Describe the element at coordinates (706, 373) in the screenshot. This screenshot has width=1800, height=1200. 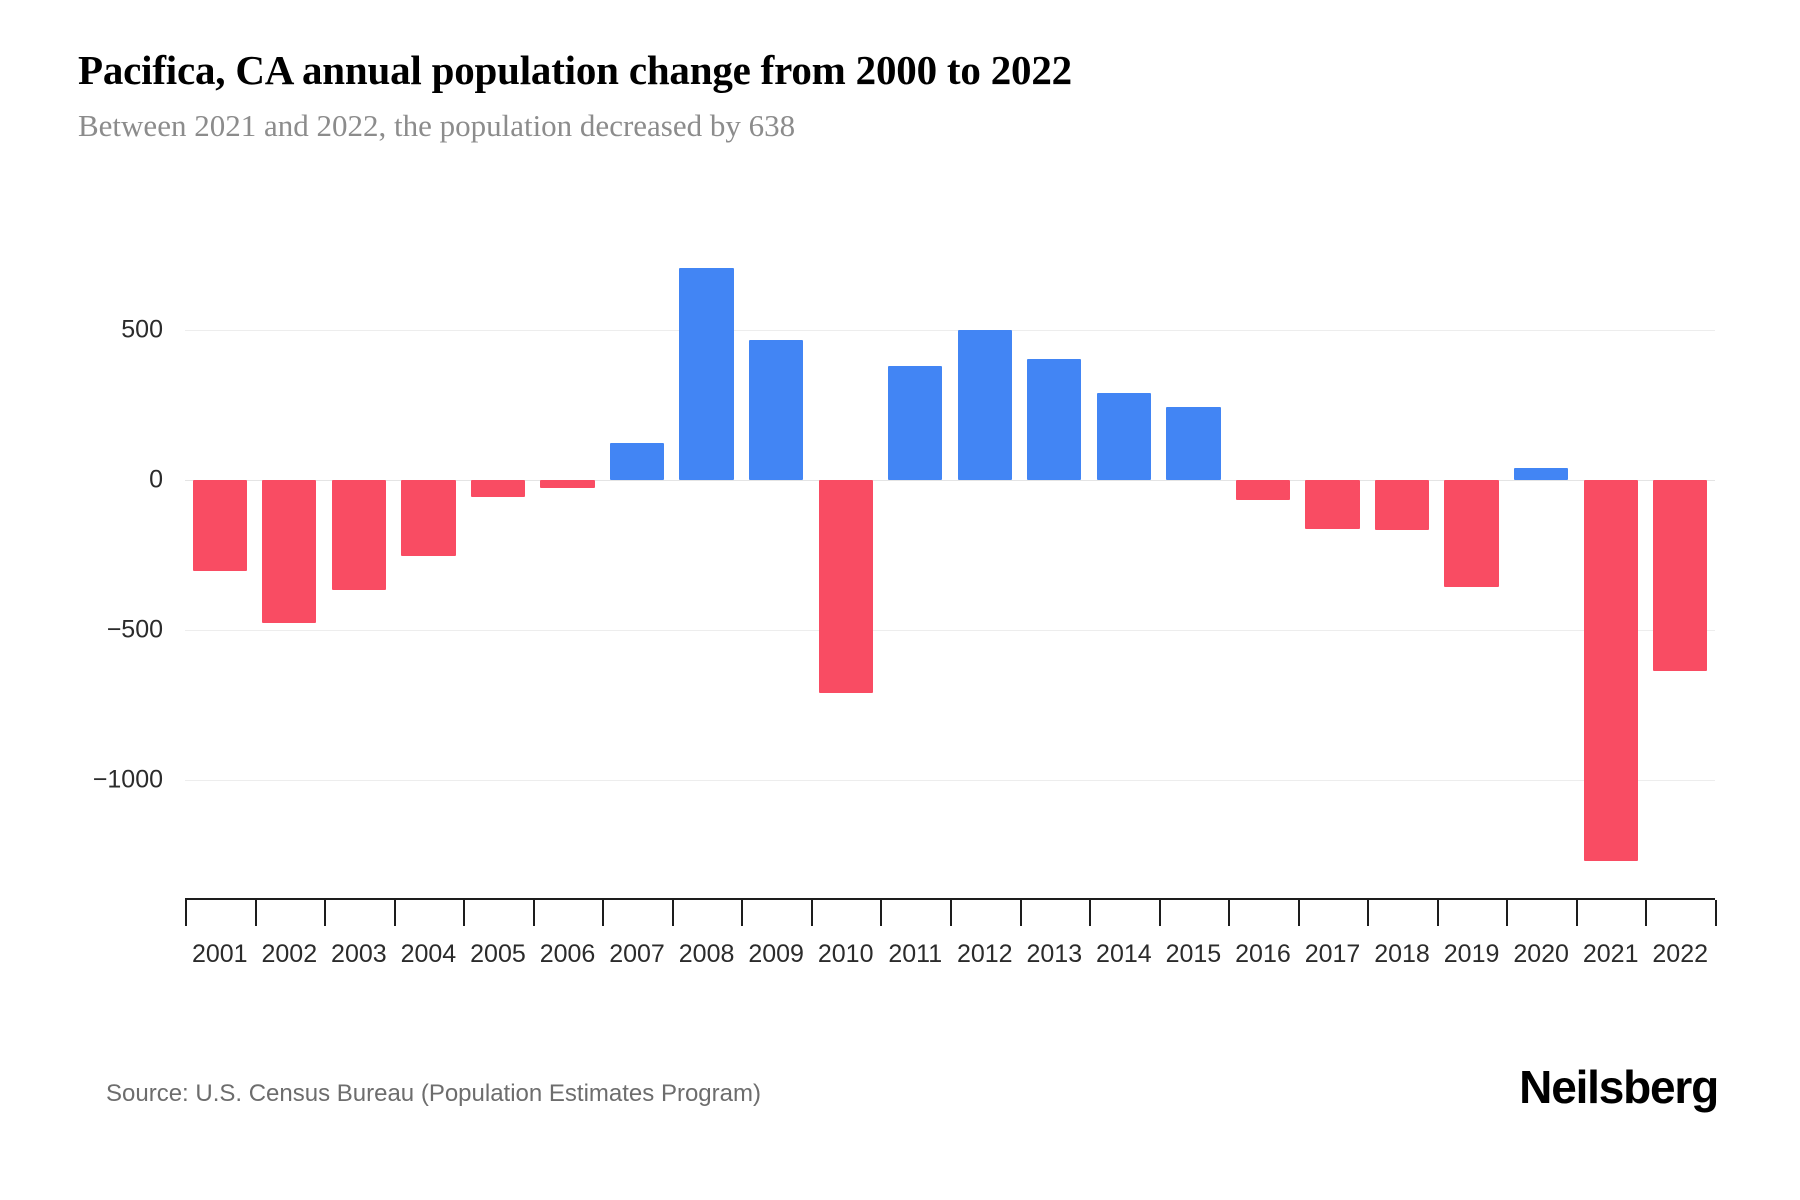
I see `bar-2008` at that location.